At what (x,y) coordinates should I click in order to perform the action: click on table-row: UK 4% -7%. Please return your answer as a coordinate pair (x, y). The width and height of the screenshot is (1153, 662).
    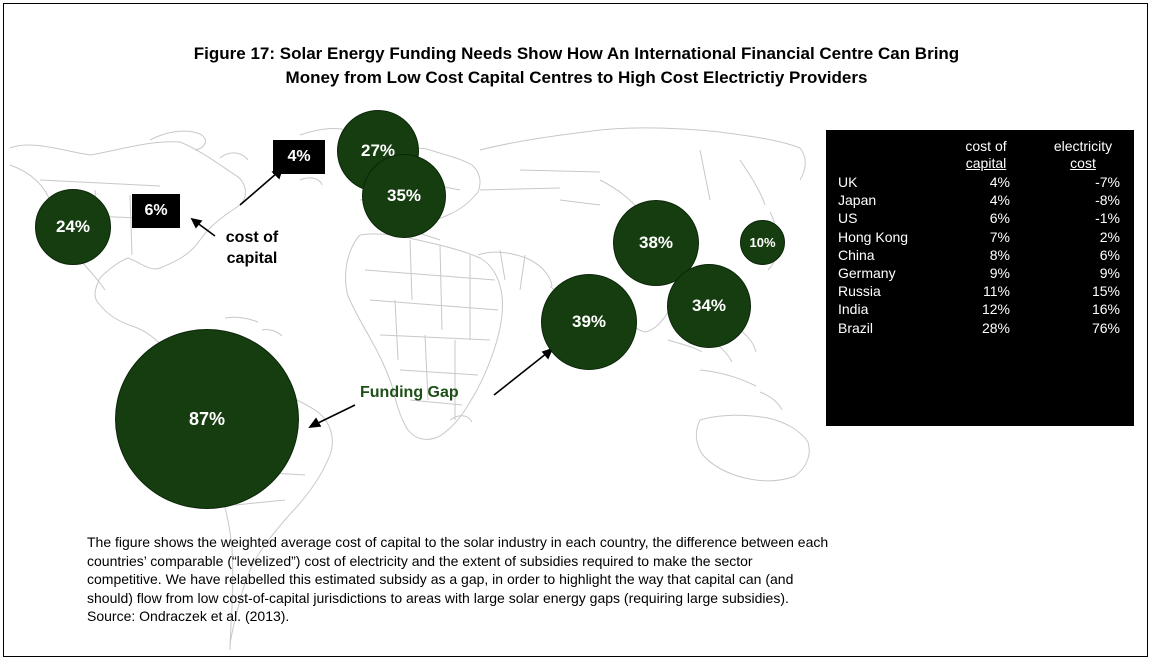
    Looking at the image, I should click on (980, 182).